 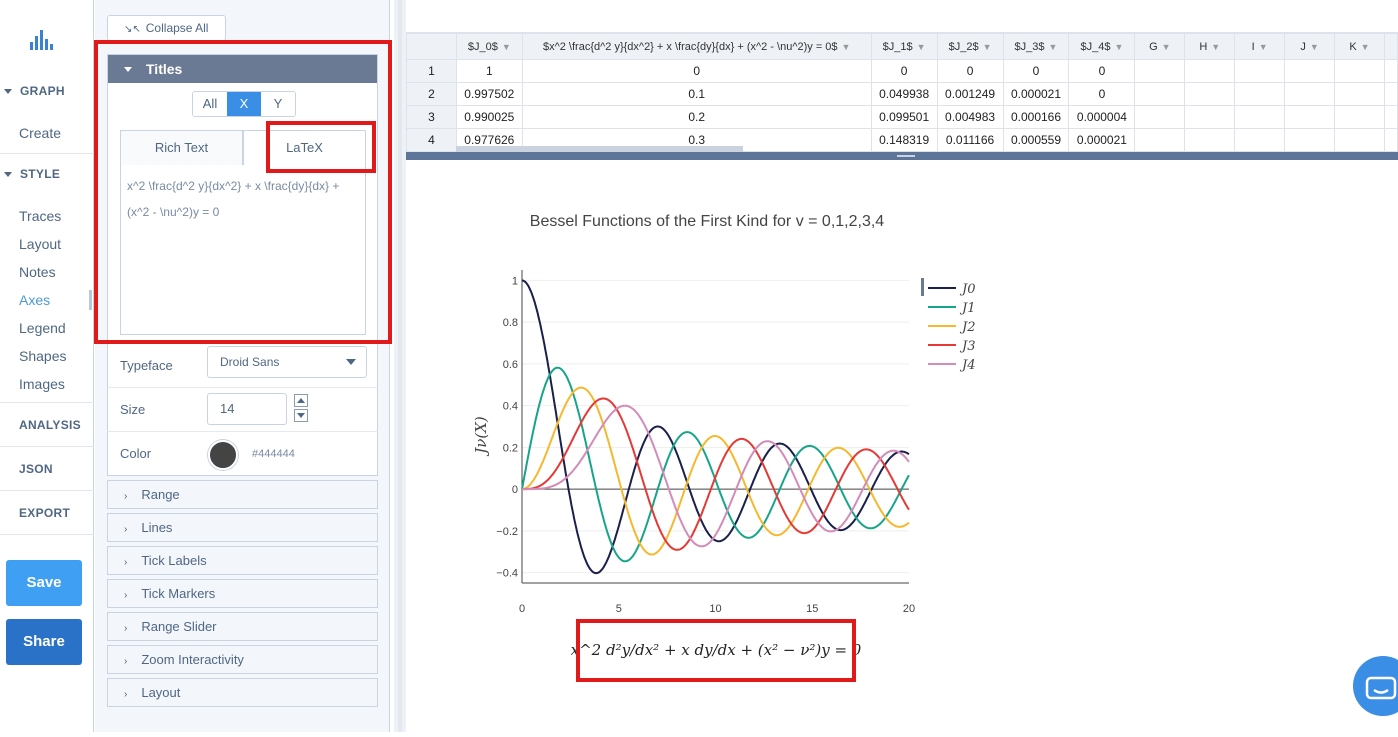 I want to click on nav-section-style: STYLE, so click(x=47, y=174).